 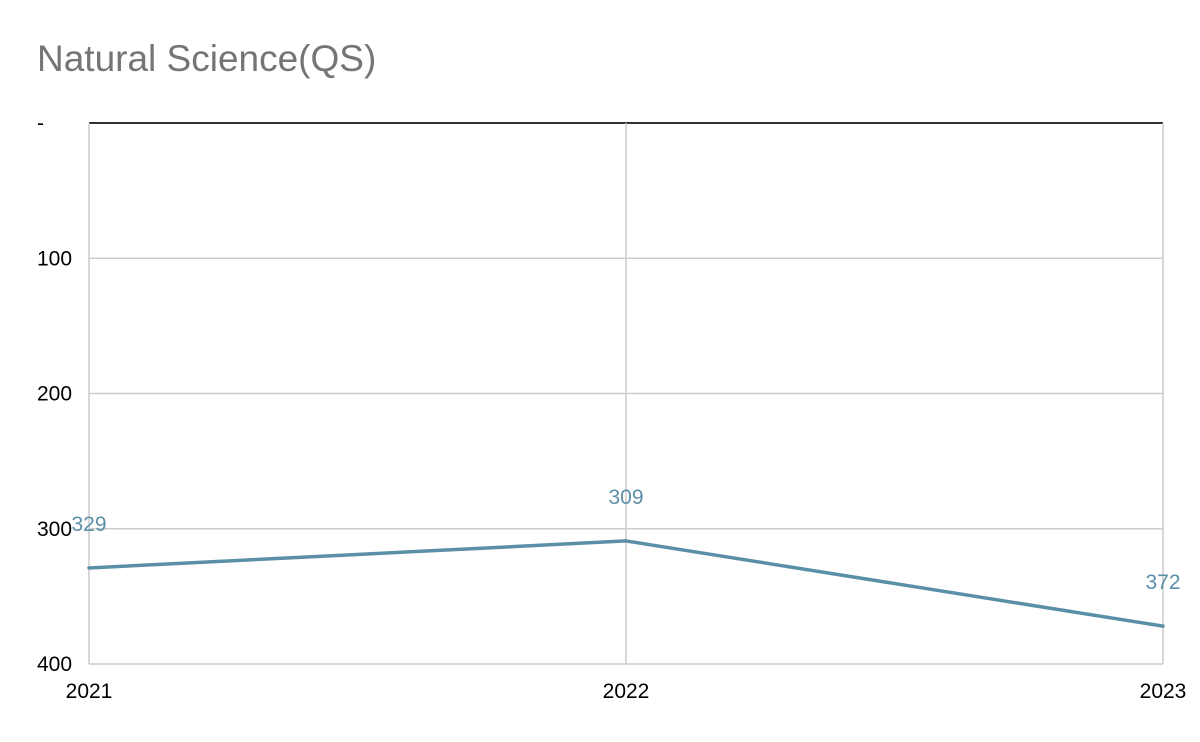 I want to click on x-tick-label: 2022, so click(x=626, y=691).